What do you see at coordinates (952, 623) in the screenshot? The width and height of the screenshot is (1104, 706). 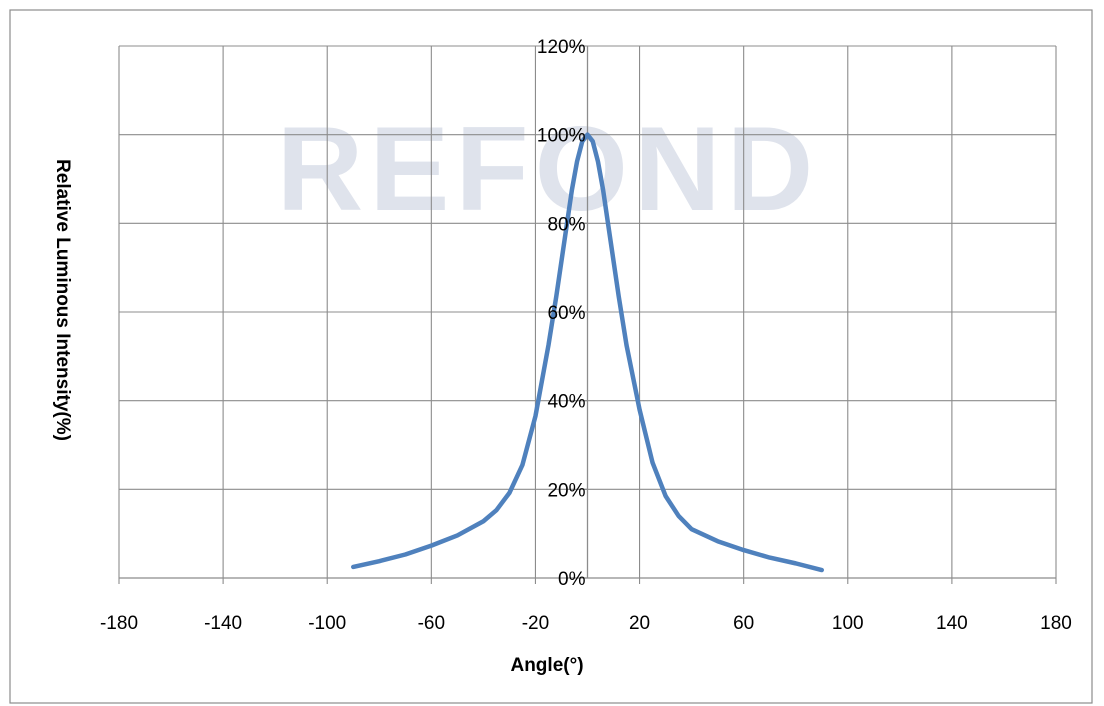 I see `x-tick-label: 140` at bounding box center [952, 623].